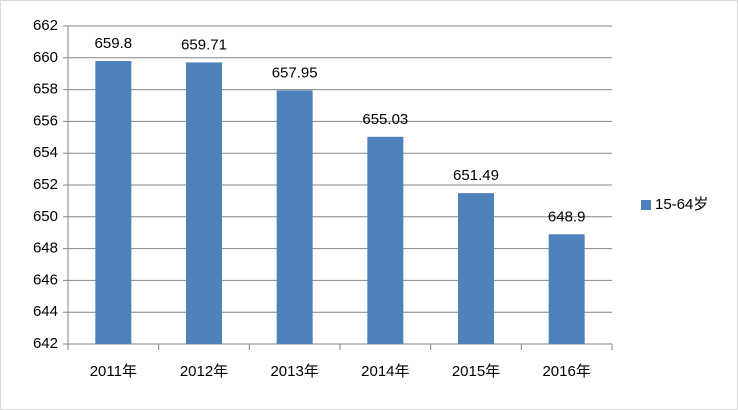  What do you see at coordinates (476, 175) in the screenshot?
I see `value-label: 651.49` at bounding box center [476, 175].